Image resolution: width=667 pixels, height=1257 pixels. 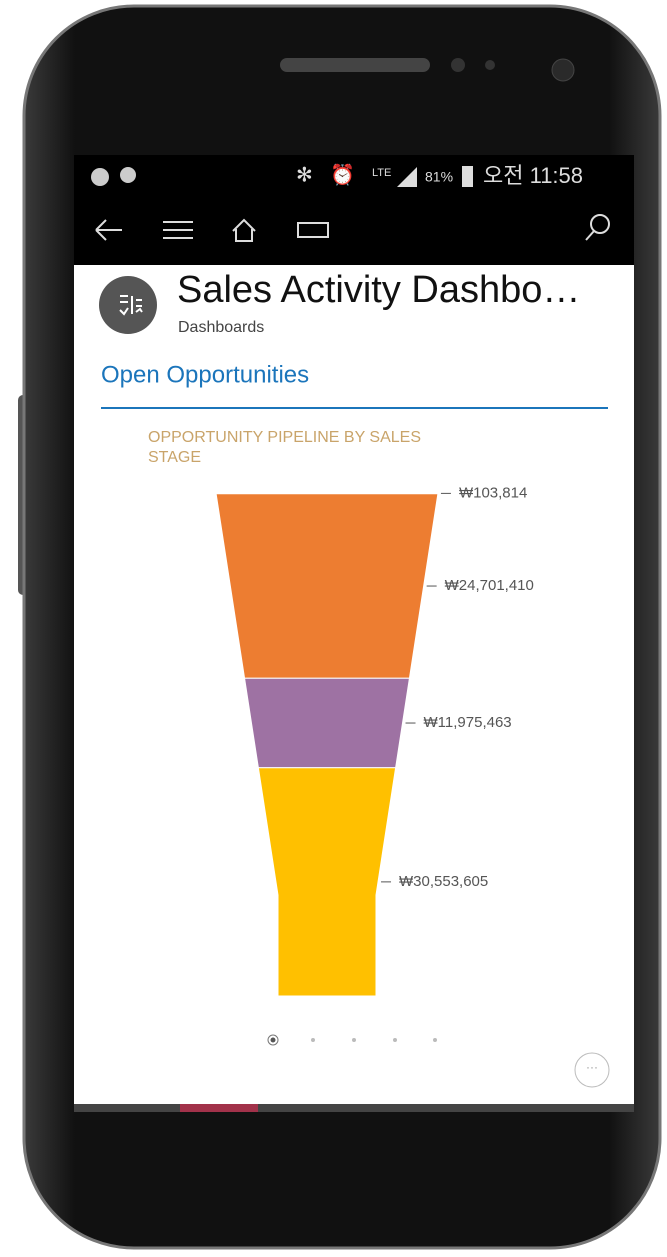 I want to click on search-button, so click(x=600, y=224).